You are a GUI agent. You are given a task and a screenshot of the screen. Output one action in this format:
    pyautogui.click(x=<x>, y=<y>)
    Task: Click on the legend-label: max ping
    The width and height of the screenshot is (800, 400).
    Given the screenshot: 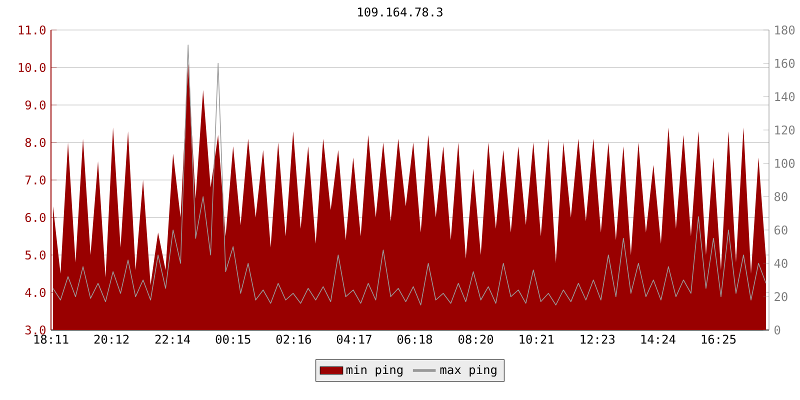 What is the action you would take?
    pyautogui.click(x=468, y=370)
    